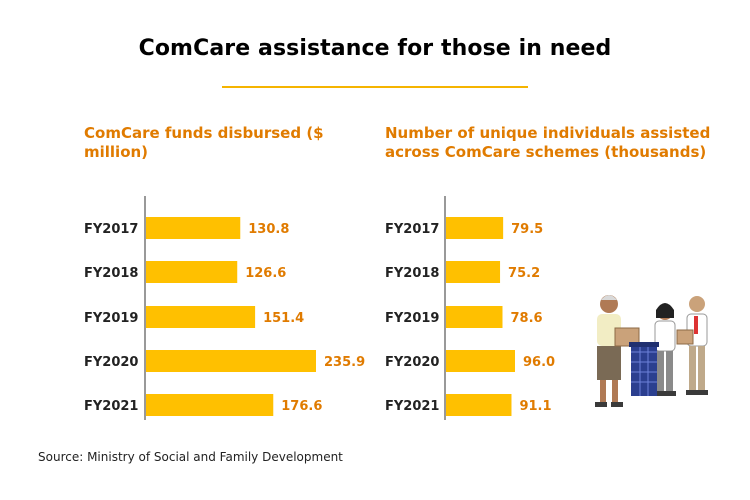 The height and width of the screenshot is (500, 750). I want to click on value-label: 126.6, so click(265, 273).